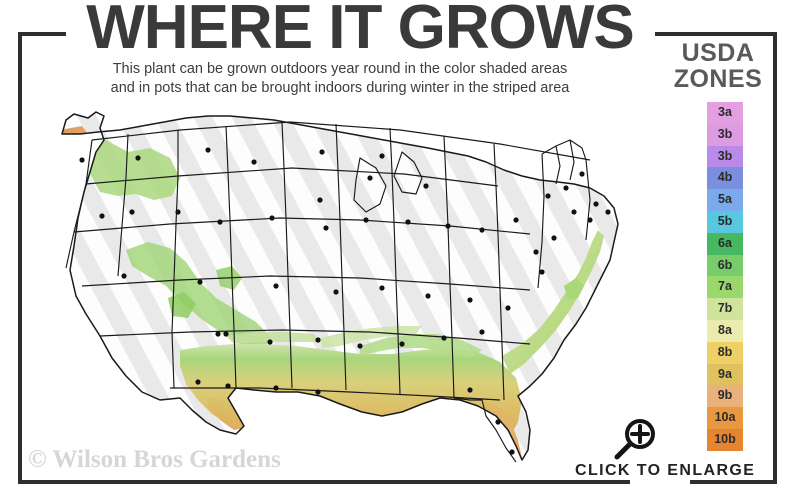 This screenshot has width=800, height=500. I want to click on zone-swatch-3a-0: 3a, so click(725, 113).